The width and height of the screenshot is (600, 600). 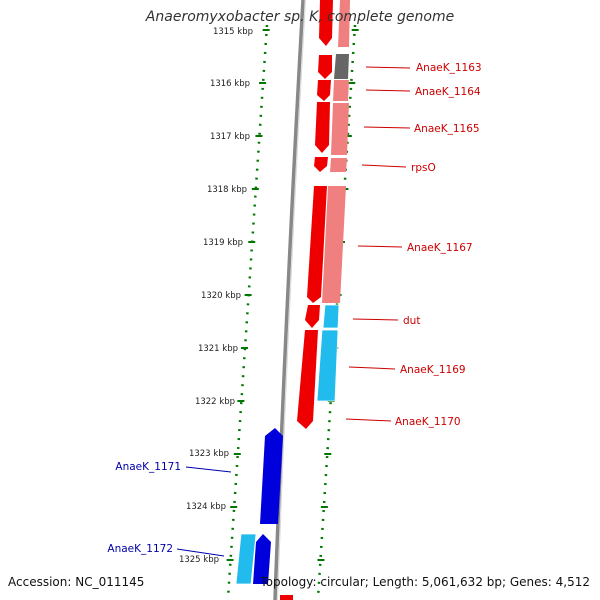 I want to click on backbone, so click(x=289, y=300).